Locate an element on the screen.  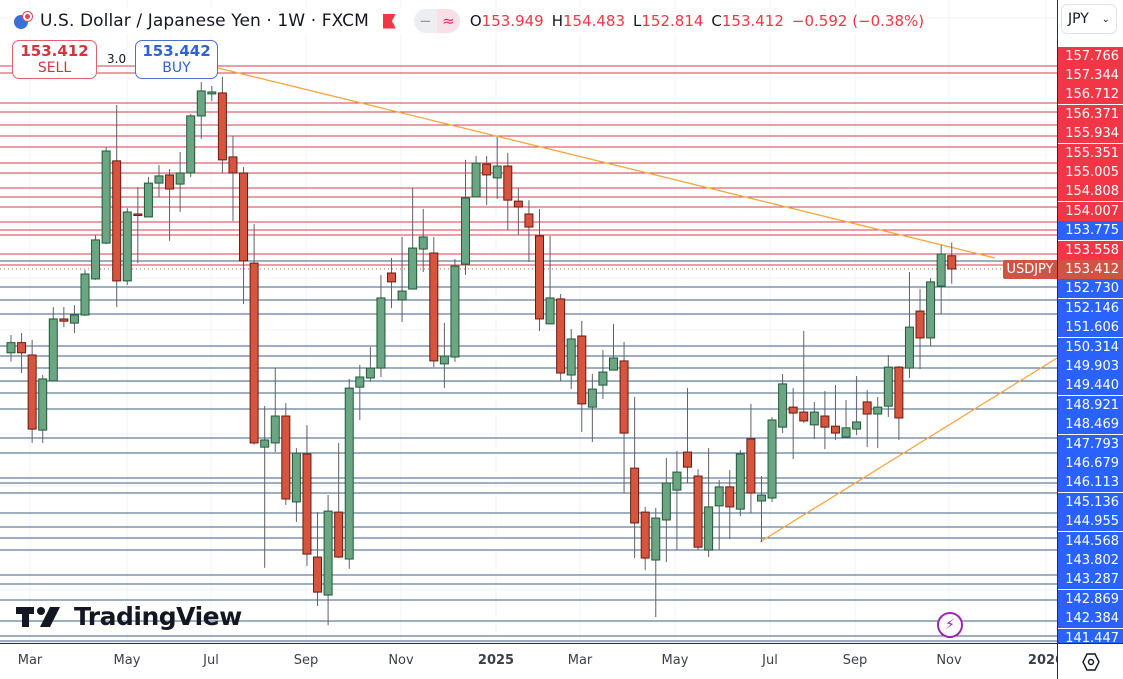
chevron-down-icon: ⌄ is located at coordinates (1105, 19).